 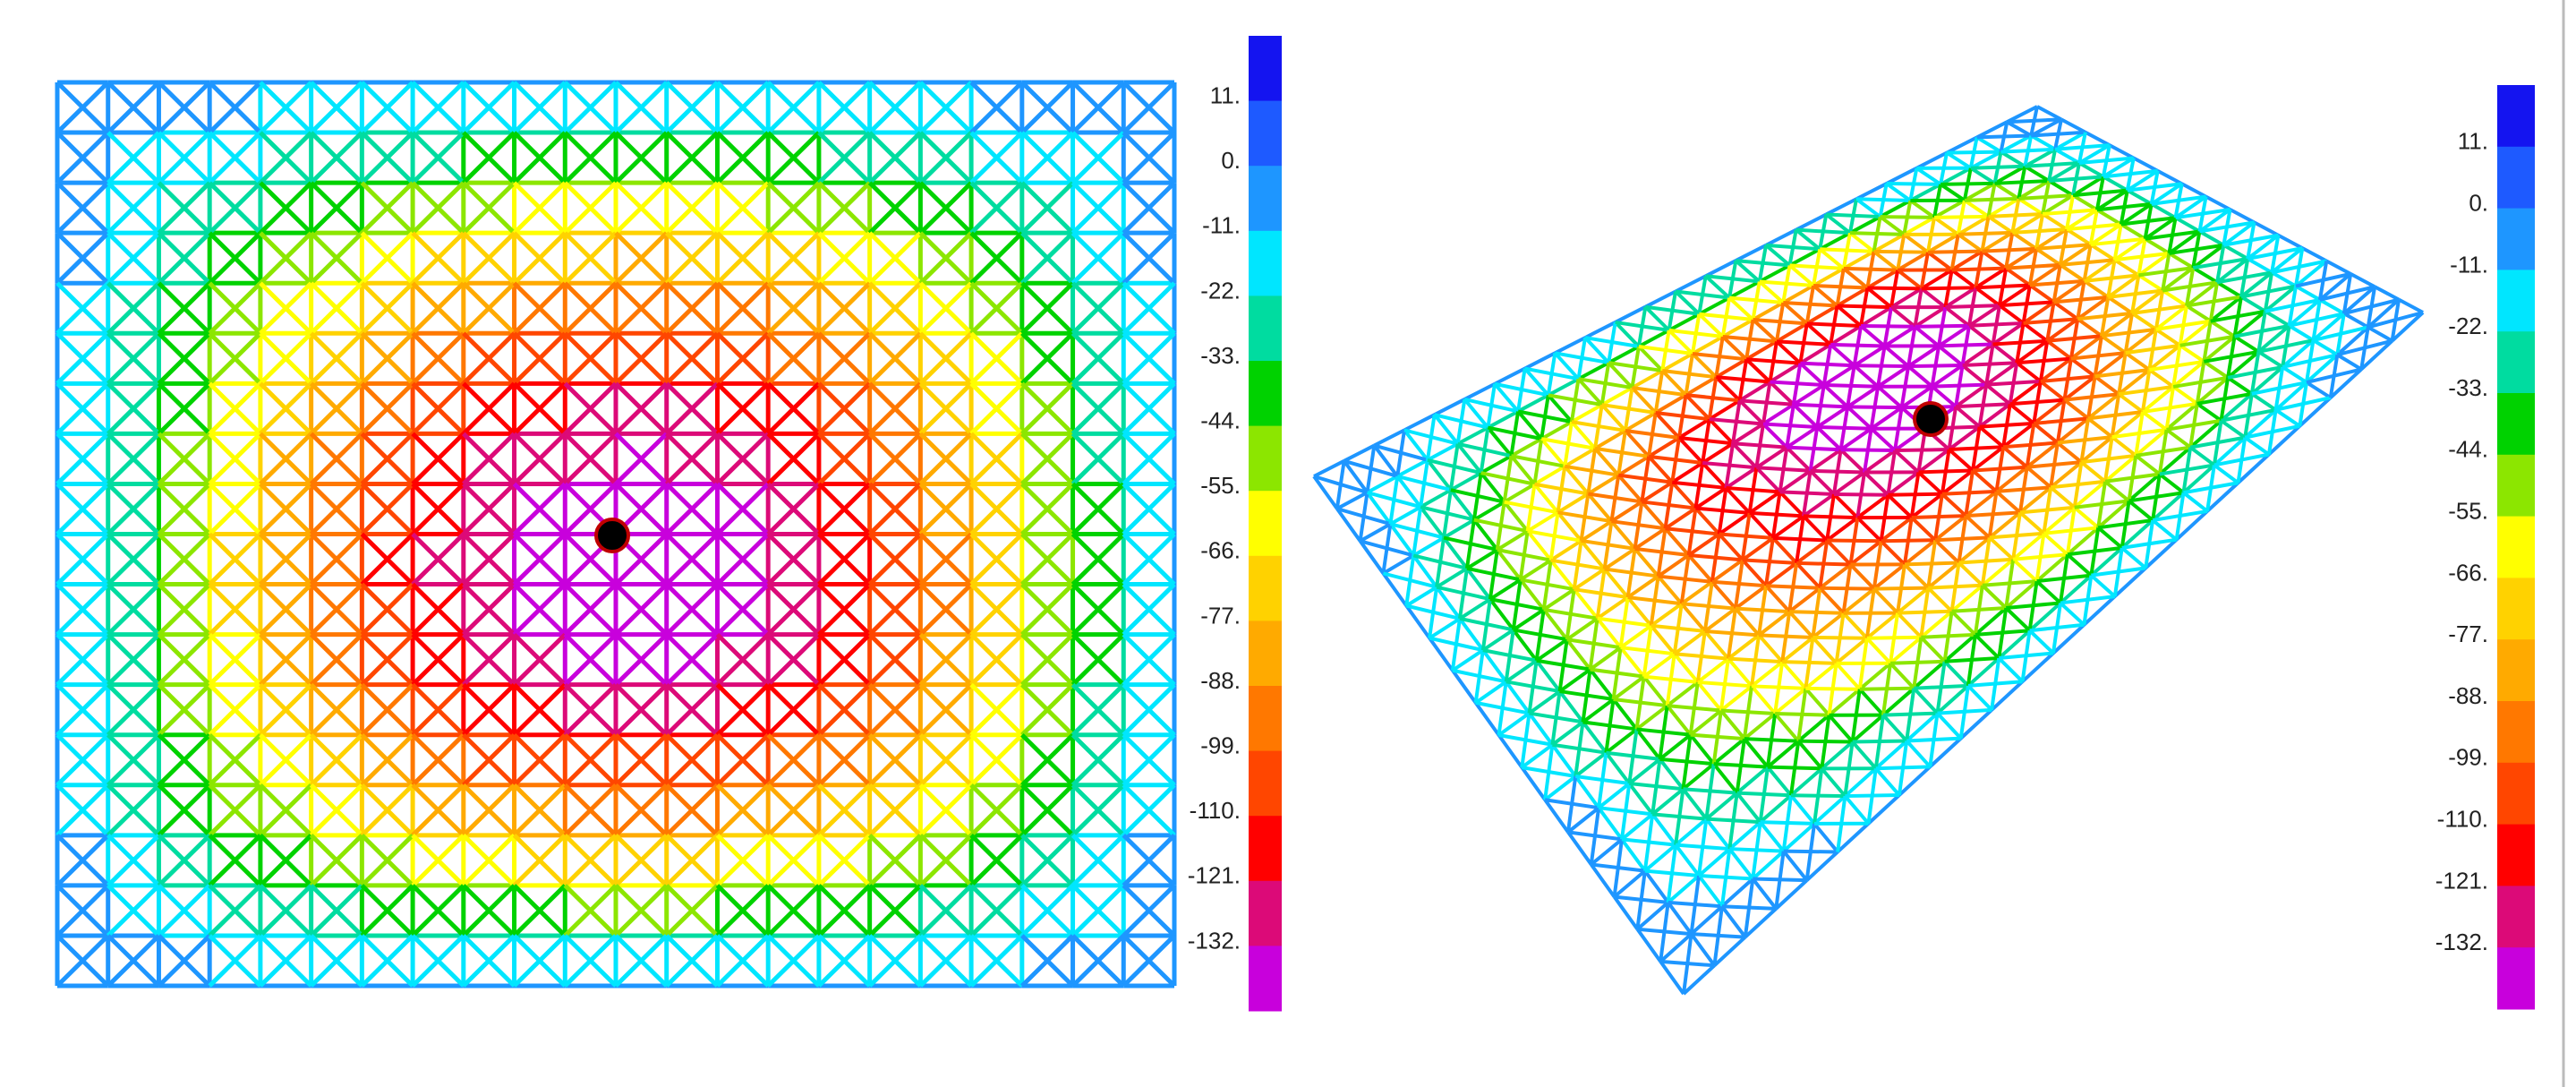 I want to click on legend-label: -55., so click(x=1220, y=486).